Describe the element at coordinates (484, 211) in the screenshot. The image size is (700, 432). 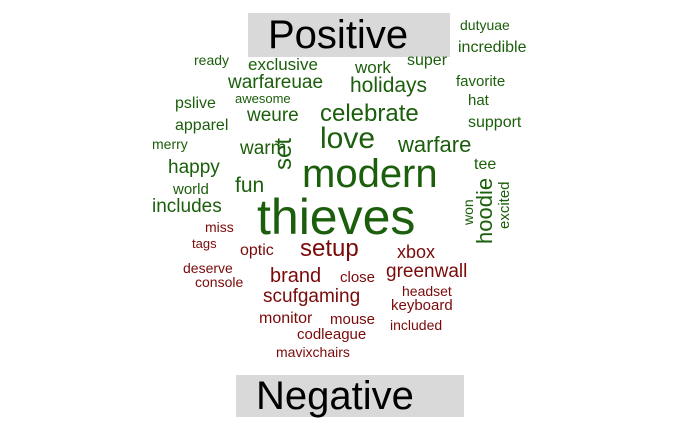
I see `word-hoodie: hoodie` at that location.